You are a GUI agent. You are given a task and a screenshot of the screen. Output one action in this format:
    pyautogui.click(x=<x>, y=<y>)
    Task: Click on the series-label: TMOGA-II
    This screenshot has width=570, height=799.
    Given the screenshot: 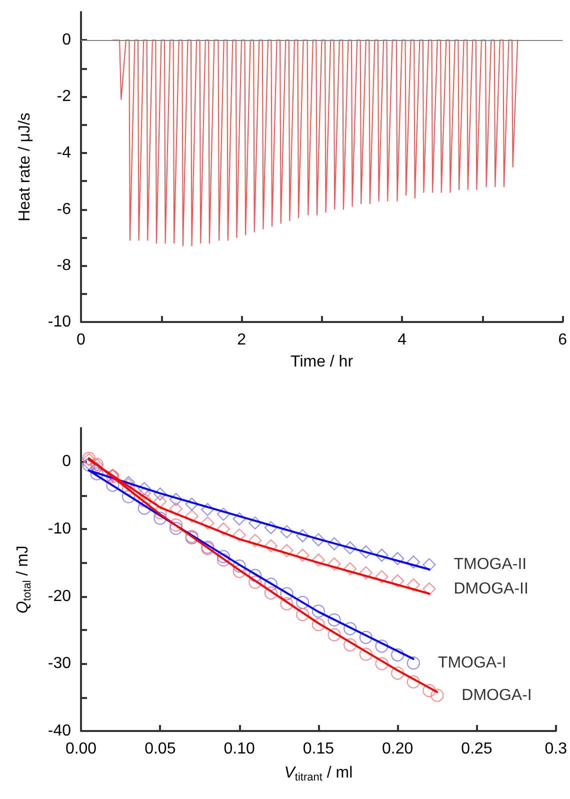 What is the action you would take?
    pyautogui.click(x=490, y=565)
    